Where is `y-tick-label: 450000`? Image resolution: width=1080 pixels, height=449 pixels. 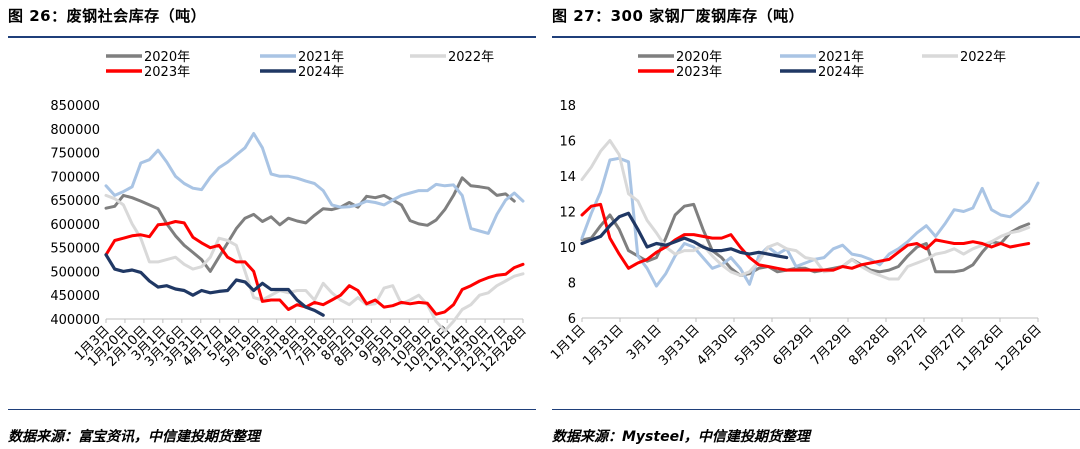
y-tick-label: 450000 is located at coordinates (75, 296).